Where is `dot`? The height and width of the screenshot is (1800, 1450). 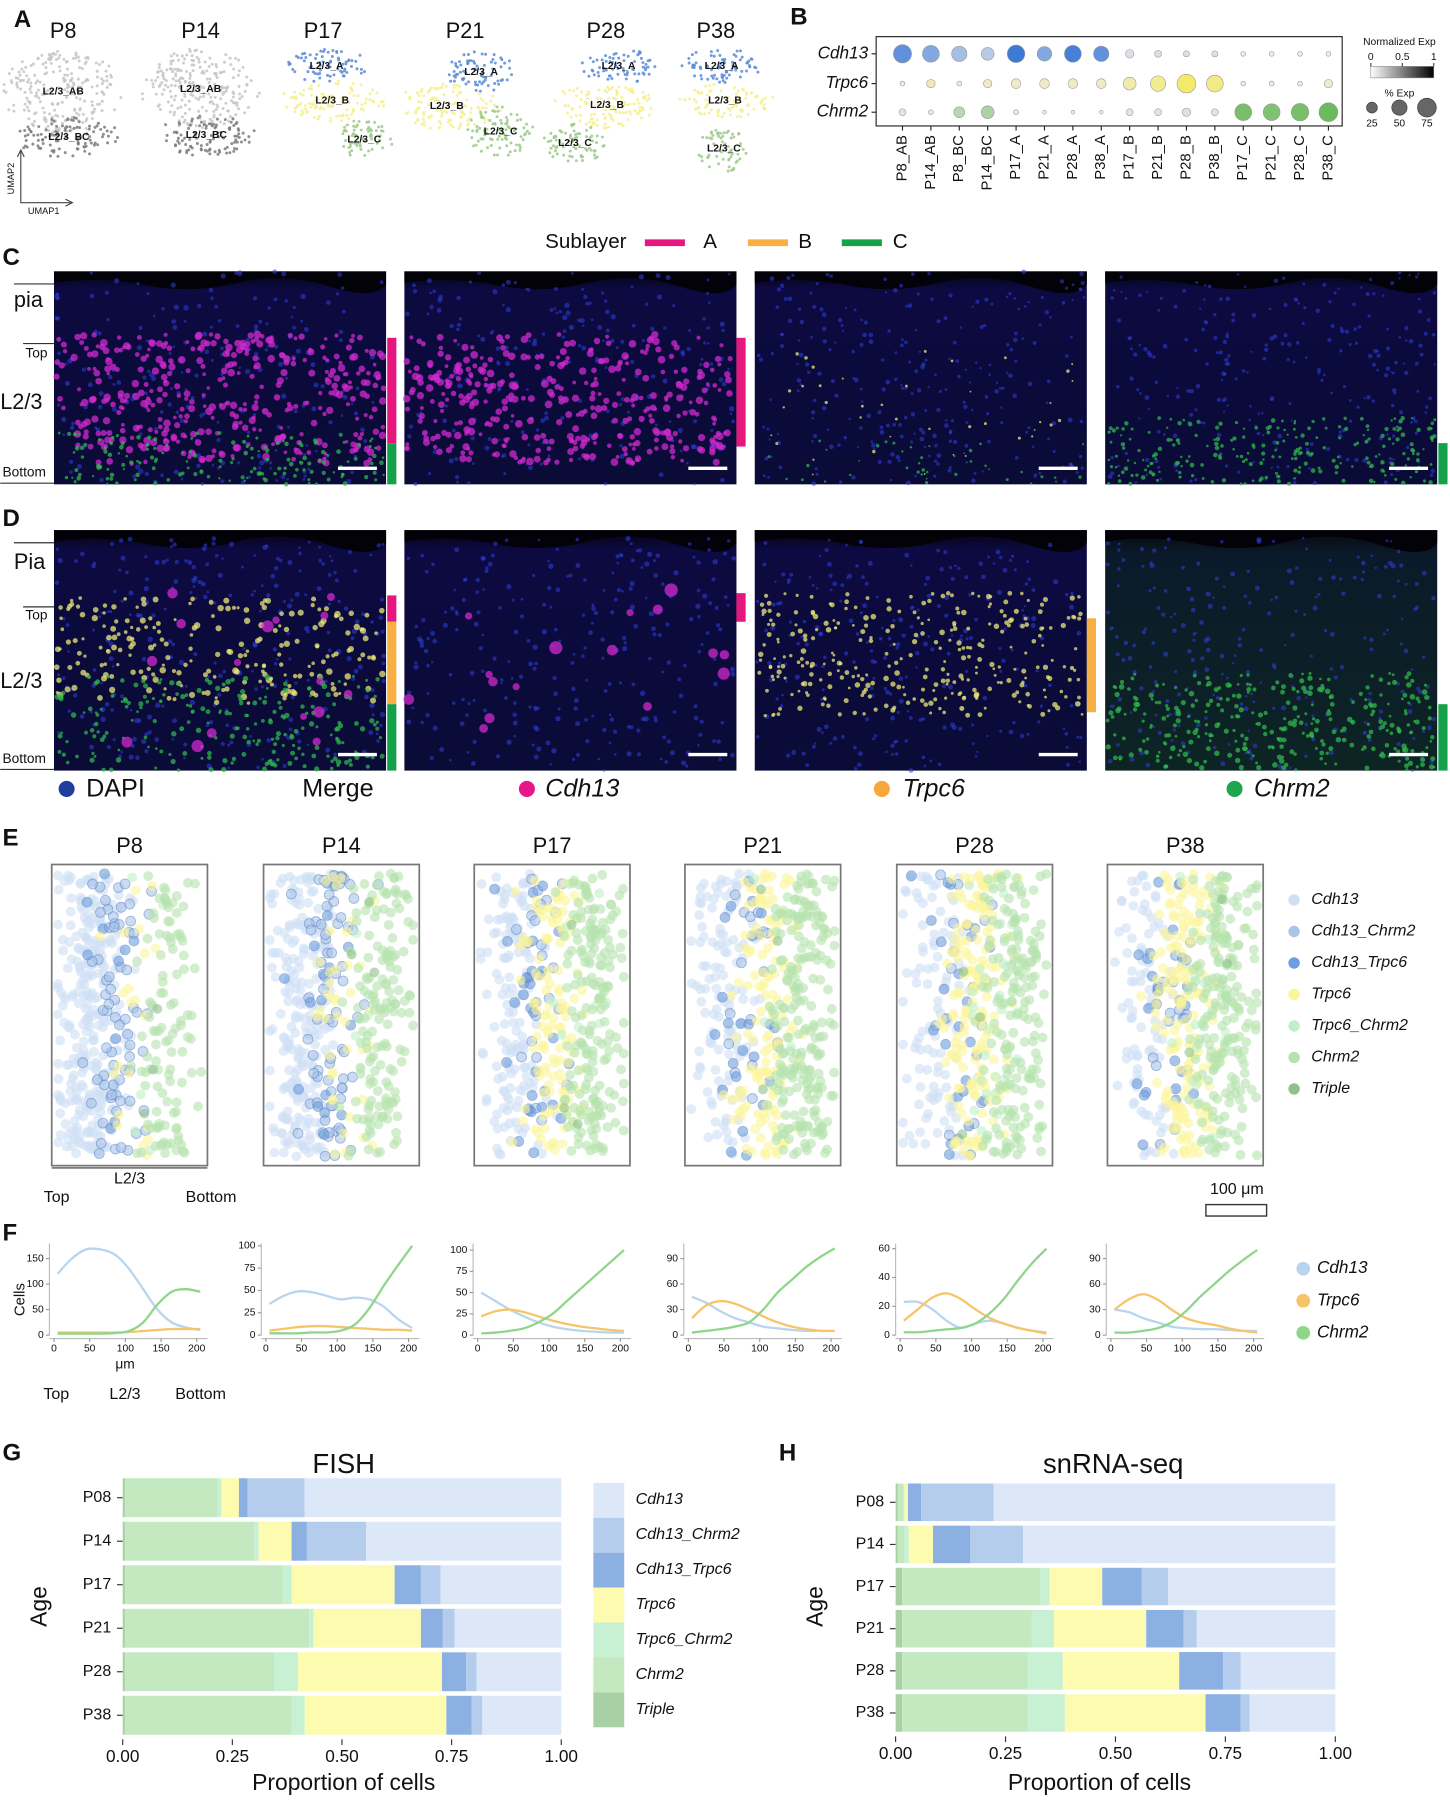 dot is located at coordinates (1243, 83).